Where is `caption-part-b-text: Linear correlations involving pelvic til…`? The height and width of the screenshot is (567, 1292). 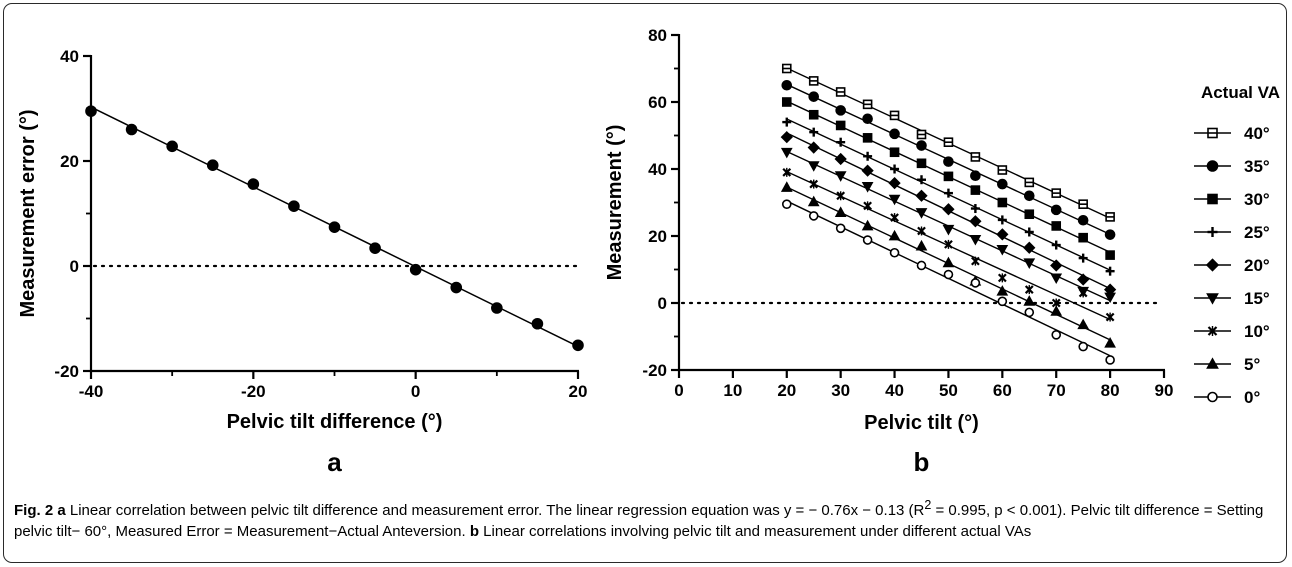 caption-part-b-text: Linear correlations involving pelvic til… is located at coordinates (757, 531).